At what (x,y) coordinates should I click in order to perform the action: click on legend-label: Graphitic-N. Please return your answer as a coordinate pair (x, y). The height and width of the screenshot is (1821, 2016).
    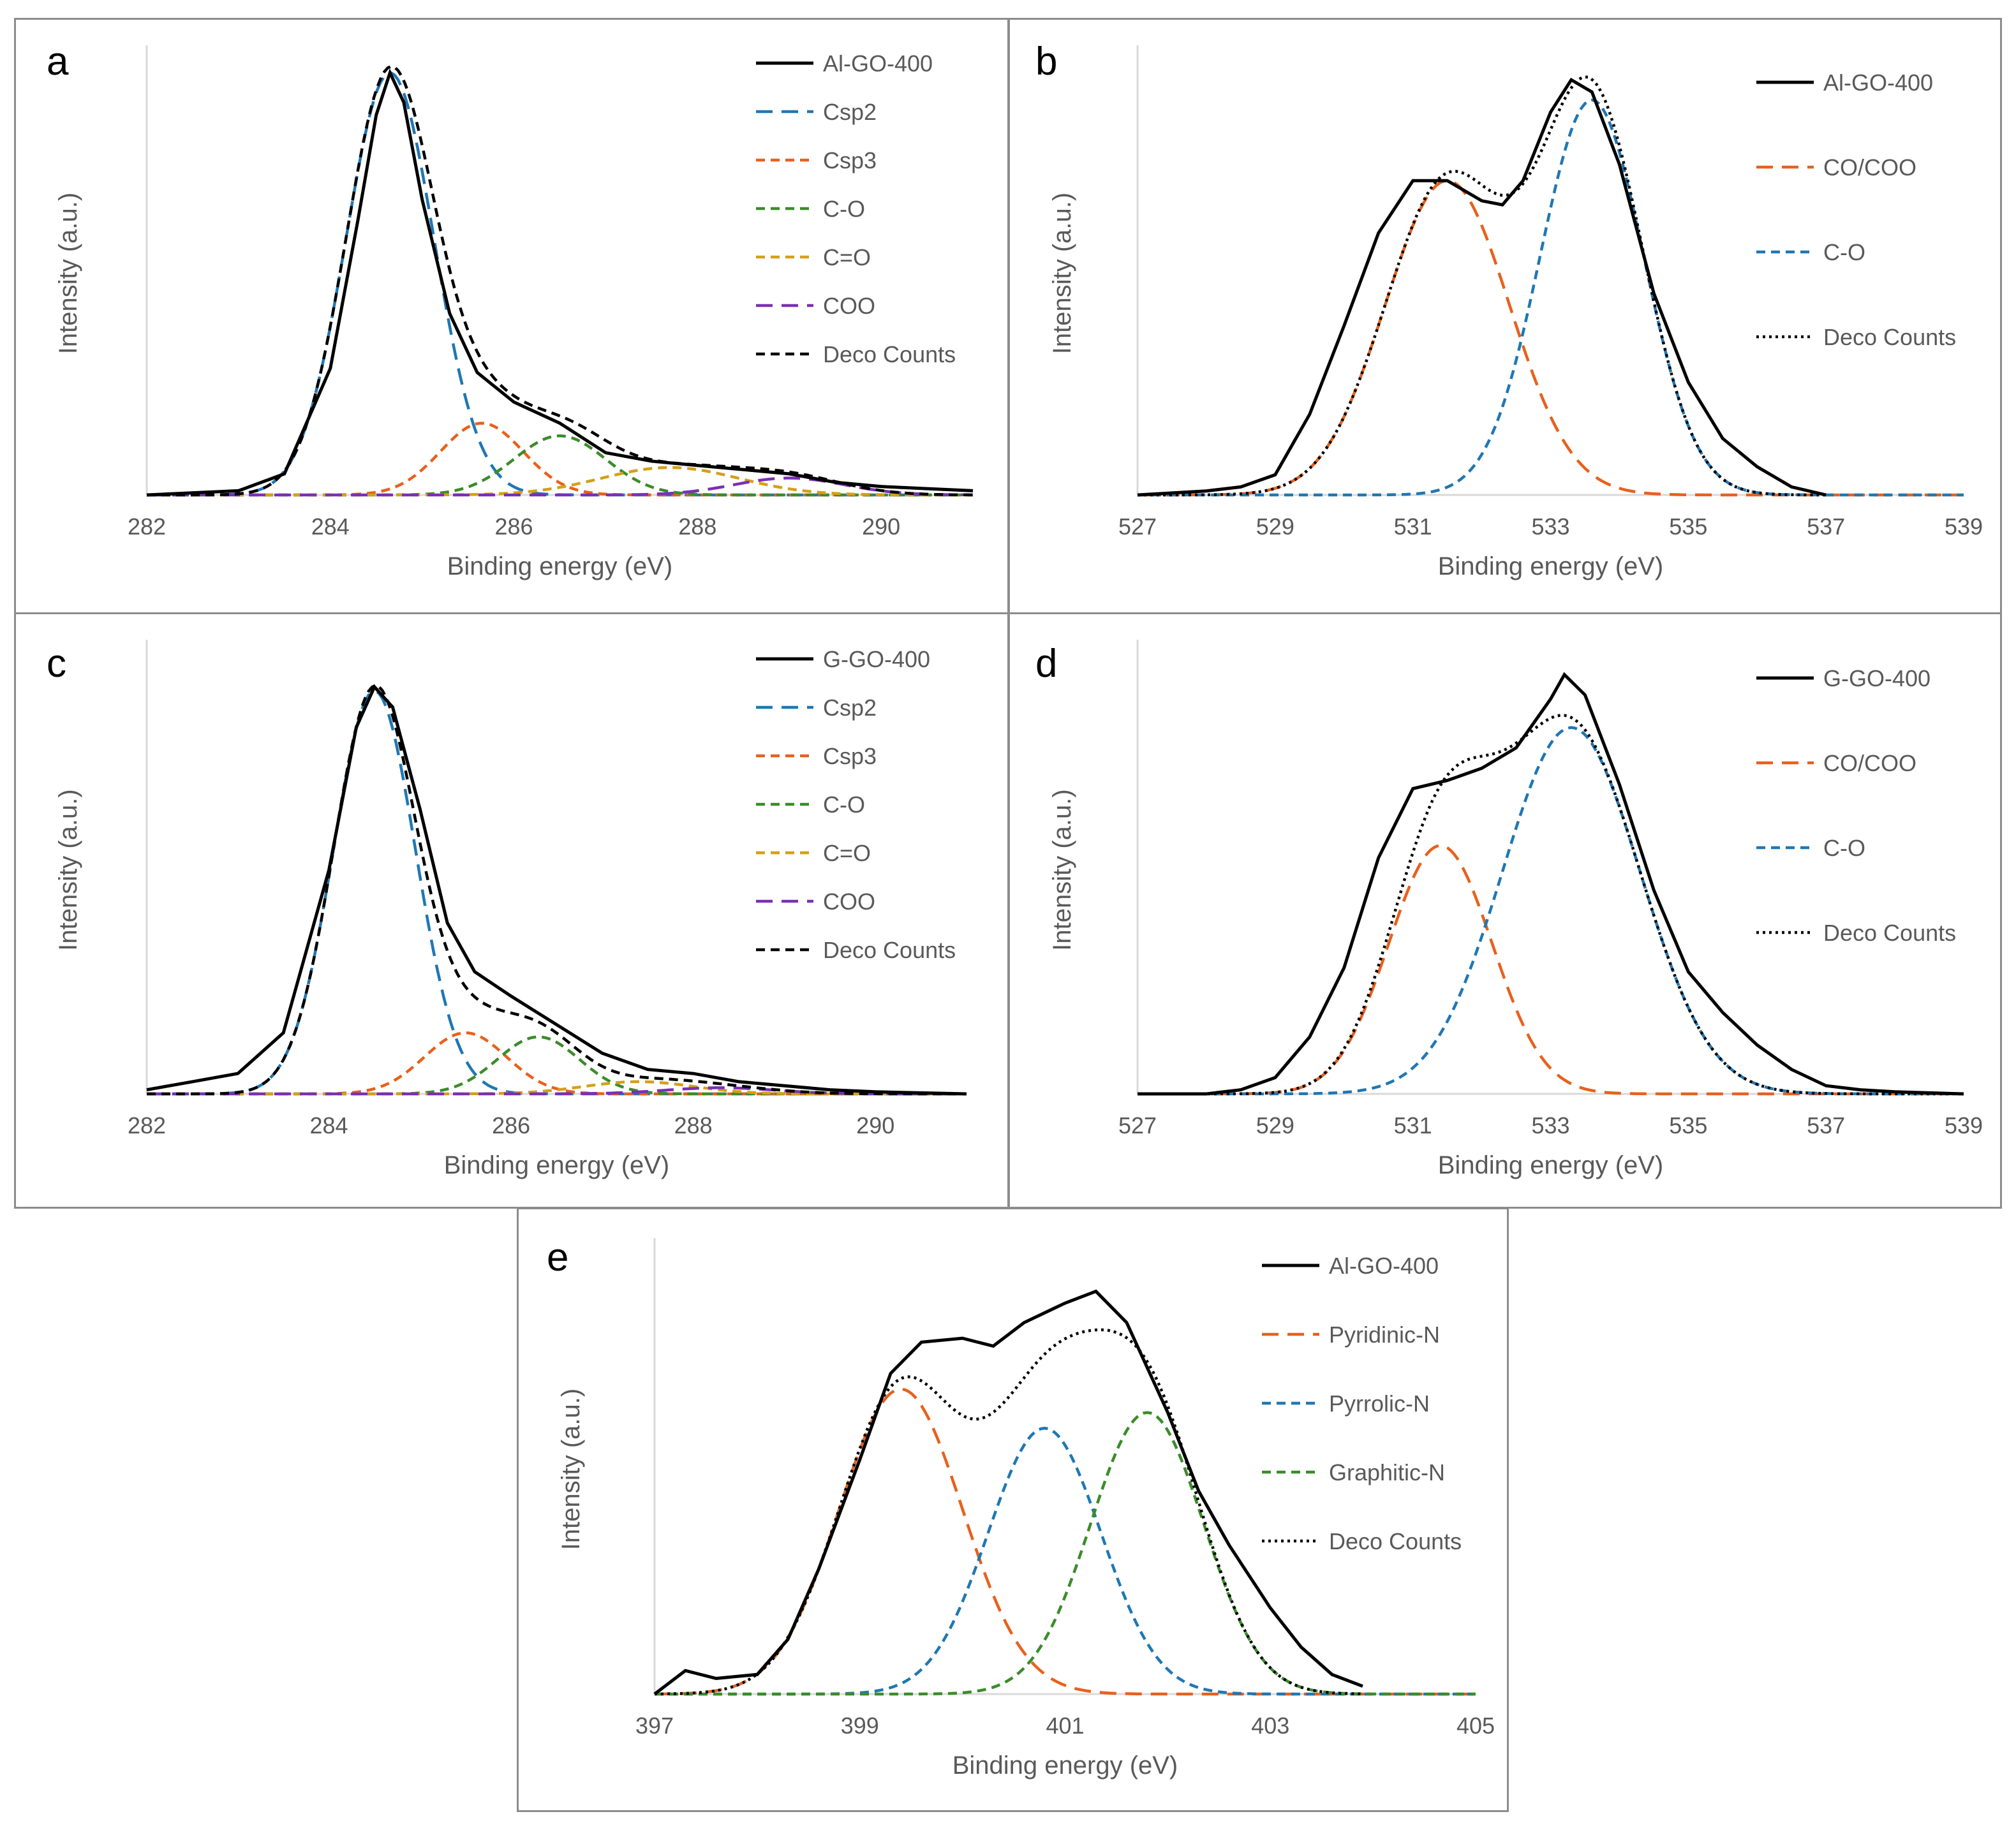
    Looking at the image, I should click on (1387, 1472).